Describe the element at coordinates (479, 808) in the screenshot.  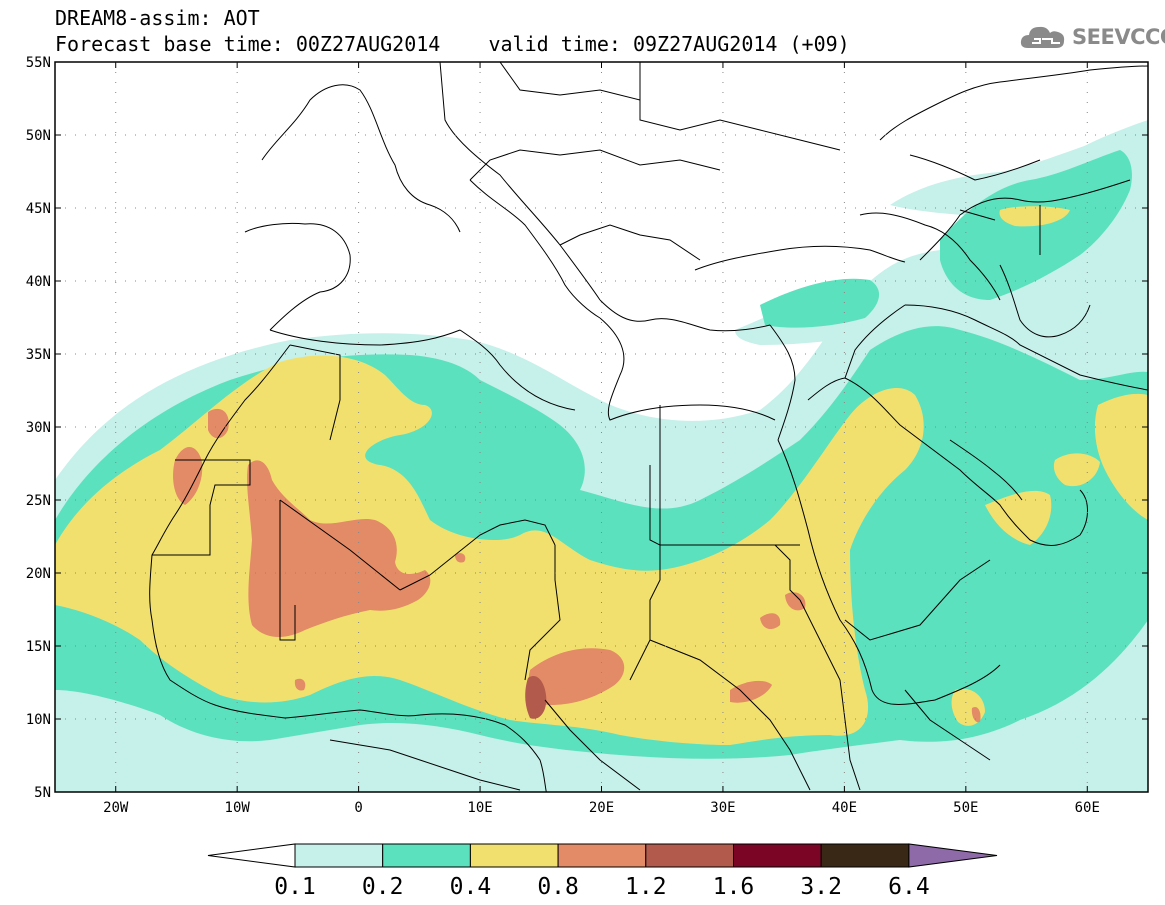
I see `lon-label: 10E` at that location.